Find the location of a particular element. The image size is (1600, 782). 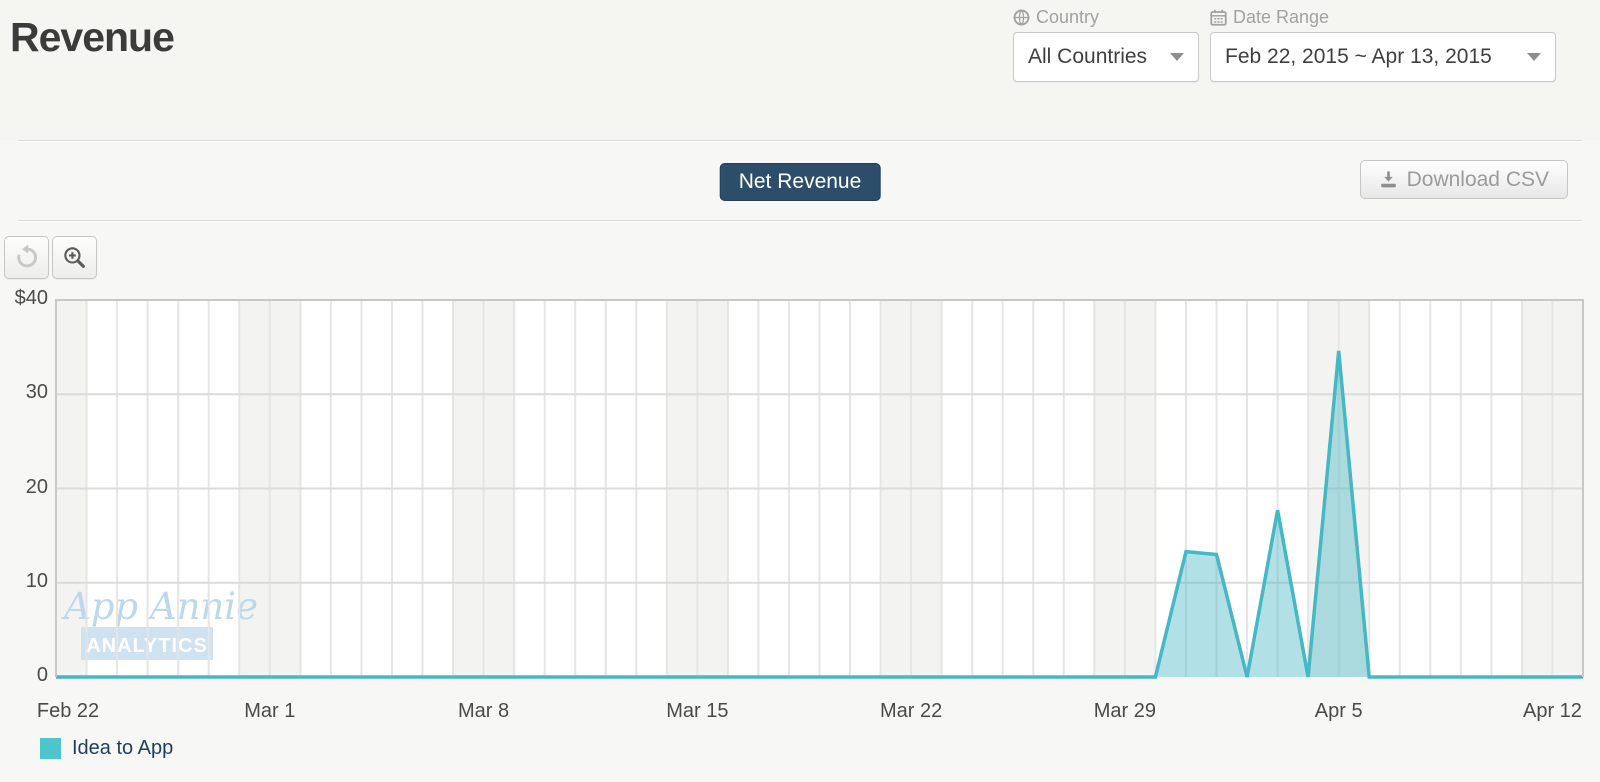

reset-zoom-button is located at coordinates (26, 257).